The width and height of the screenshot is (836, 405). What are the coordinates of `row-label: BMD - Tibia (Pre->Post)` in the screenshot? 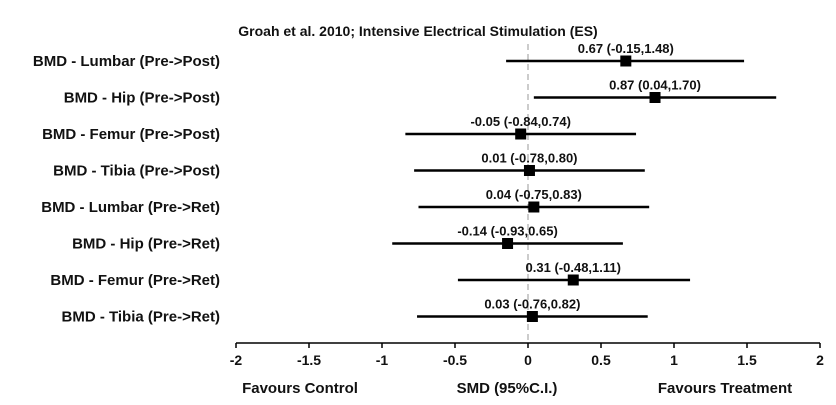 It's located at (136, 171).